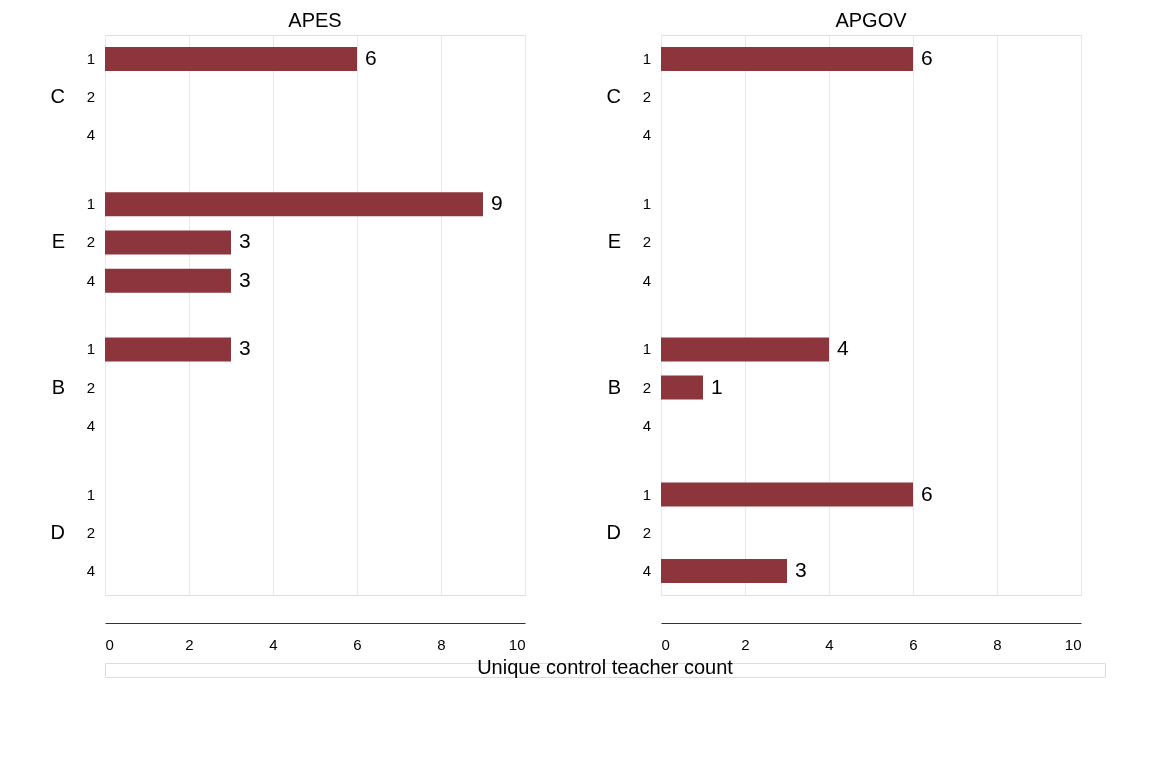 This screenshot has width=1158, height=770. Describe the element at coordinates (315, 20) in the screenshot. I see `chart-title: APES` at that location.